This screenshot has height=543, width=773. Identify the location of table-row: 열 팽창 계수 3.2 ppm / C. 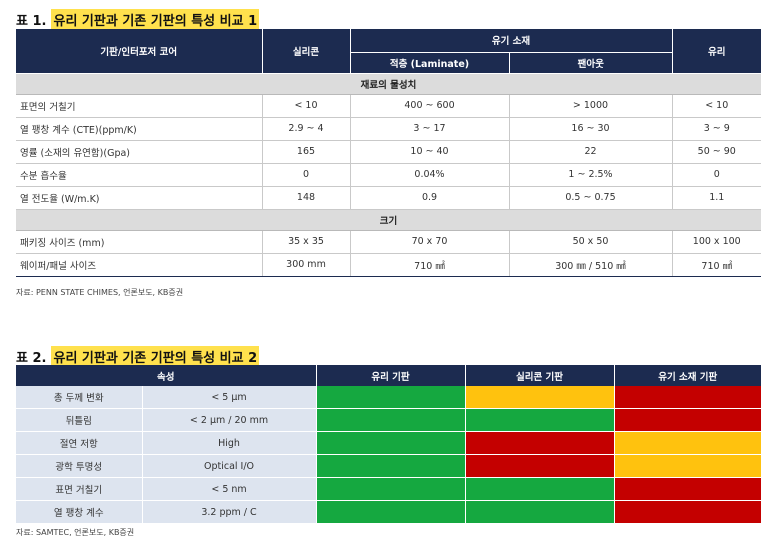
(389, 512).